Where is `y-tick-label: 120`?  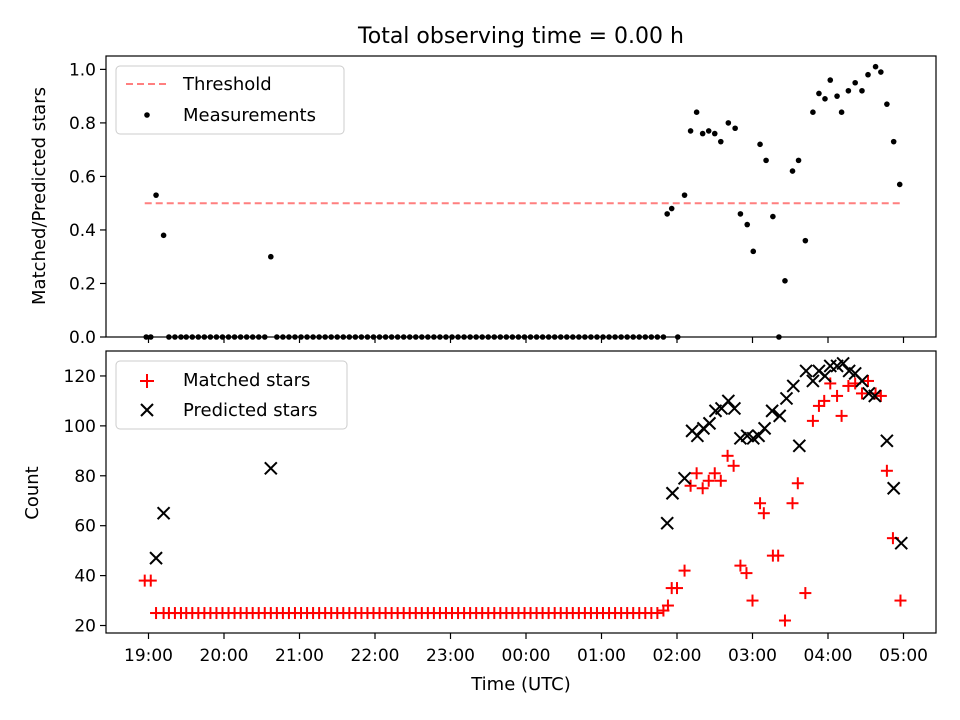
y-tick-label: 120 is located at coordinates (80, 377).